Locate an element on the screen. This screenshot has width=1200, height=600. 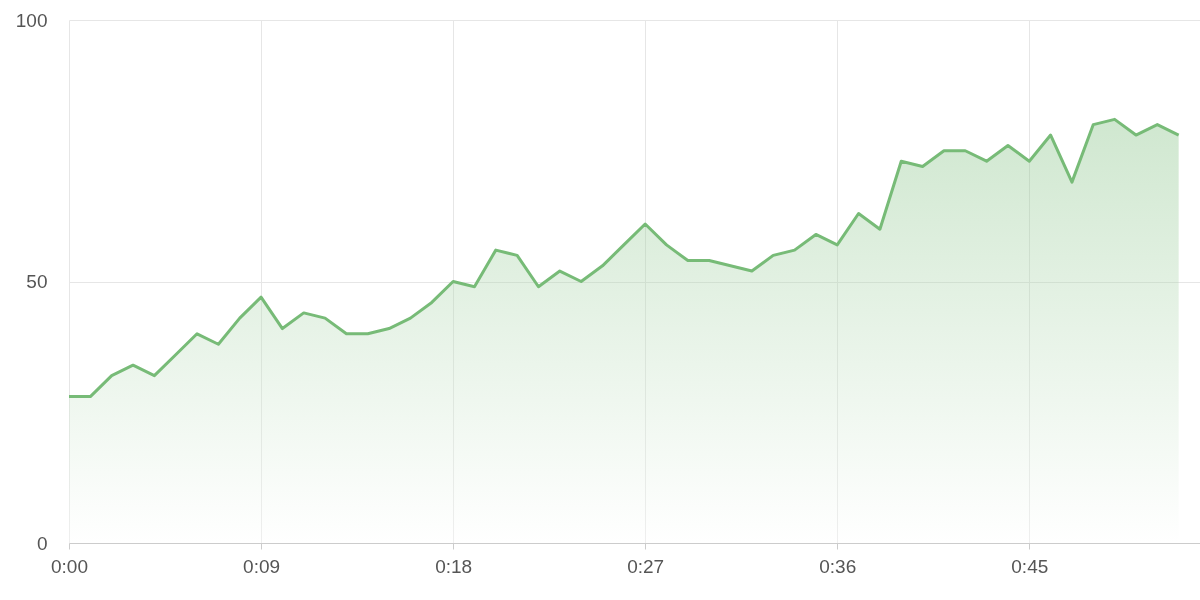
x-tick-label: 0:45 is located at coordinates (1030, 566).